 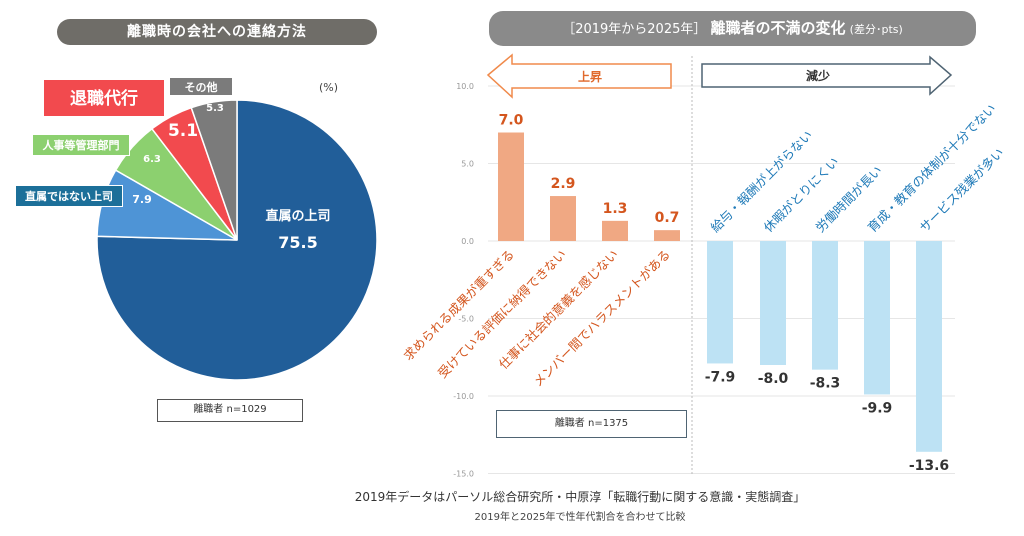 I want to click on pie-slice-other, so click(x=214, y=170).